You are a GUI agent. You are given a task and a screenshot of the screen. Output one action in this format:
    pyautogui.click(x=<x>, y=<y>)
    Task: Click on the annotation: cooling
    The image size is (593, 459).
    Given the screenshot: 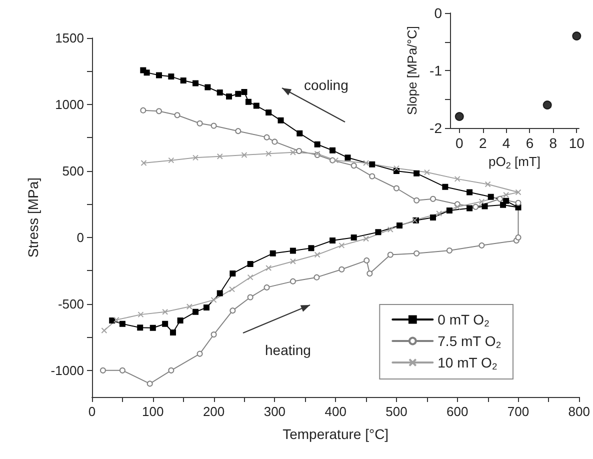 What is the action you would take?
    pyautogui.click(x=326, y=85)
    